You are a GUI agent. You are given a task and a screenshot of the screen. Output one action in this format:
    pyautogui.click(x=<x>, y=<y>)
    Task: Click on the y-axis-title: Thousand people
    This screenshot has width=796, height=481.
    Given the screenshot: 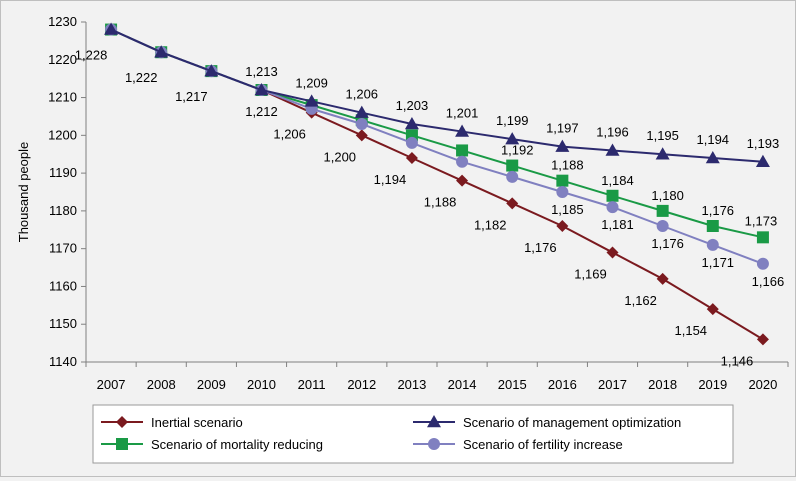 What is the action you would take?
    pyautogui.click(x=23, y=192)
    